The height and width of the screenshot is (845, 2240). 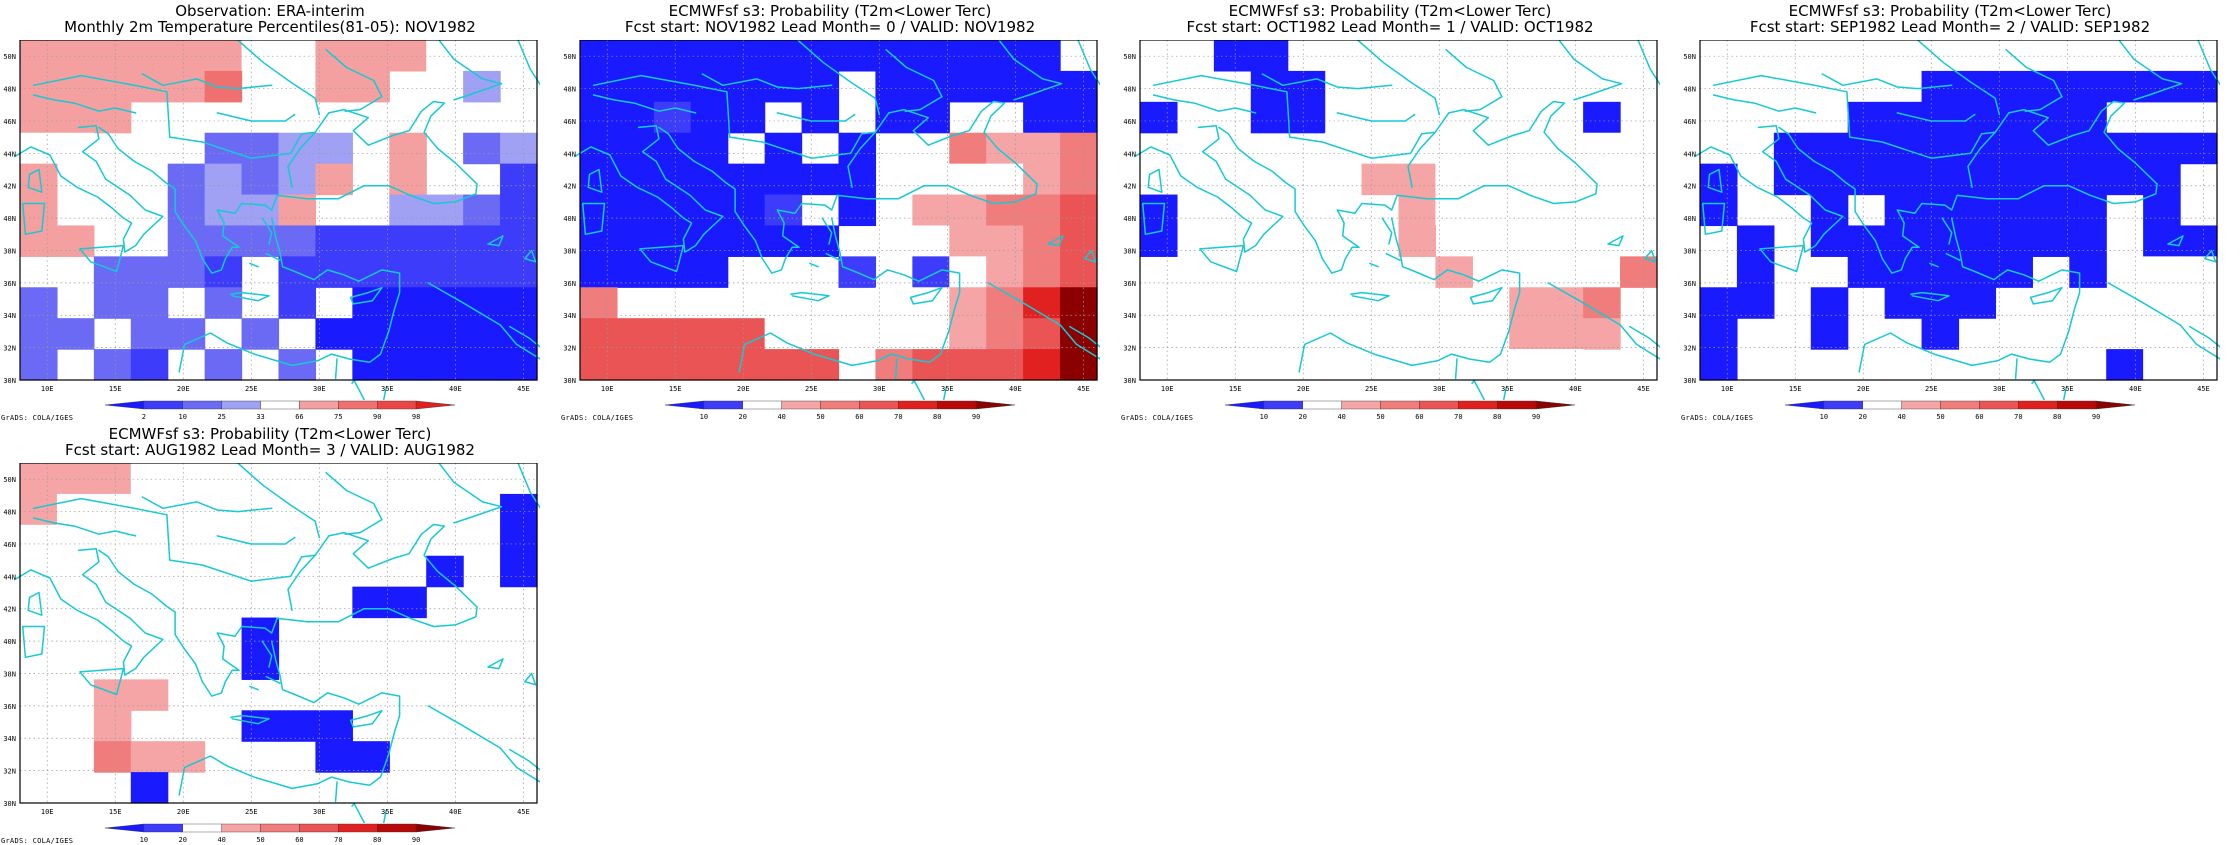 What do you see at coordinates (569, 90) in the screenshot?
I see `lat-label: 48N` at bounding box center [569, 90].